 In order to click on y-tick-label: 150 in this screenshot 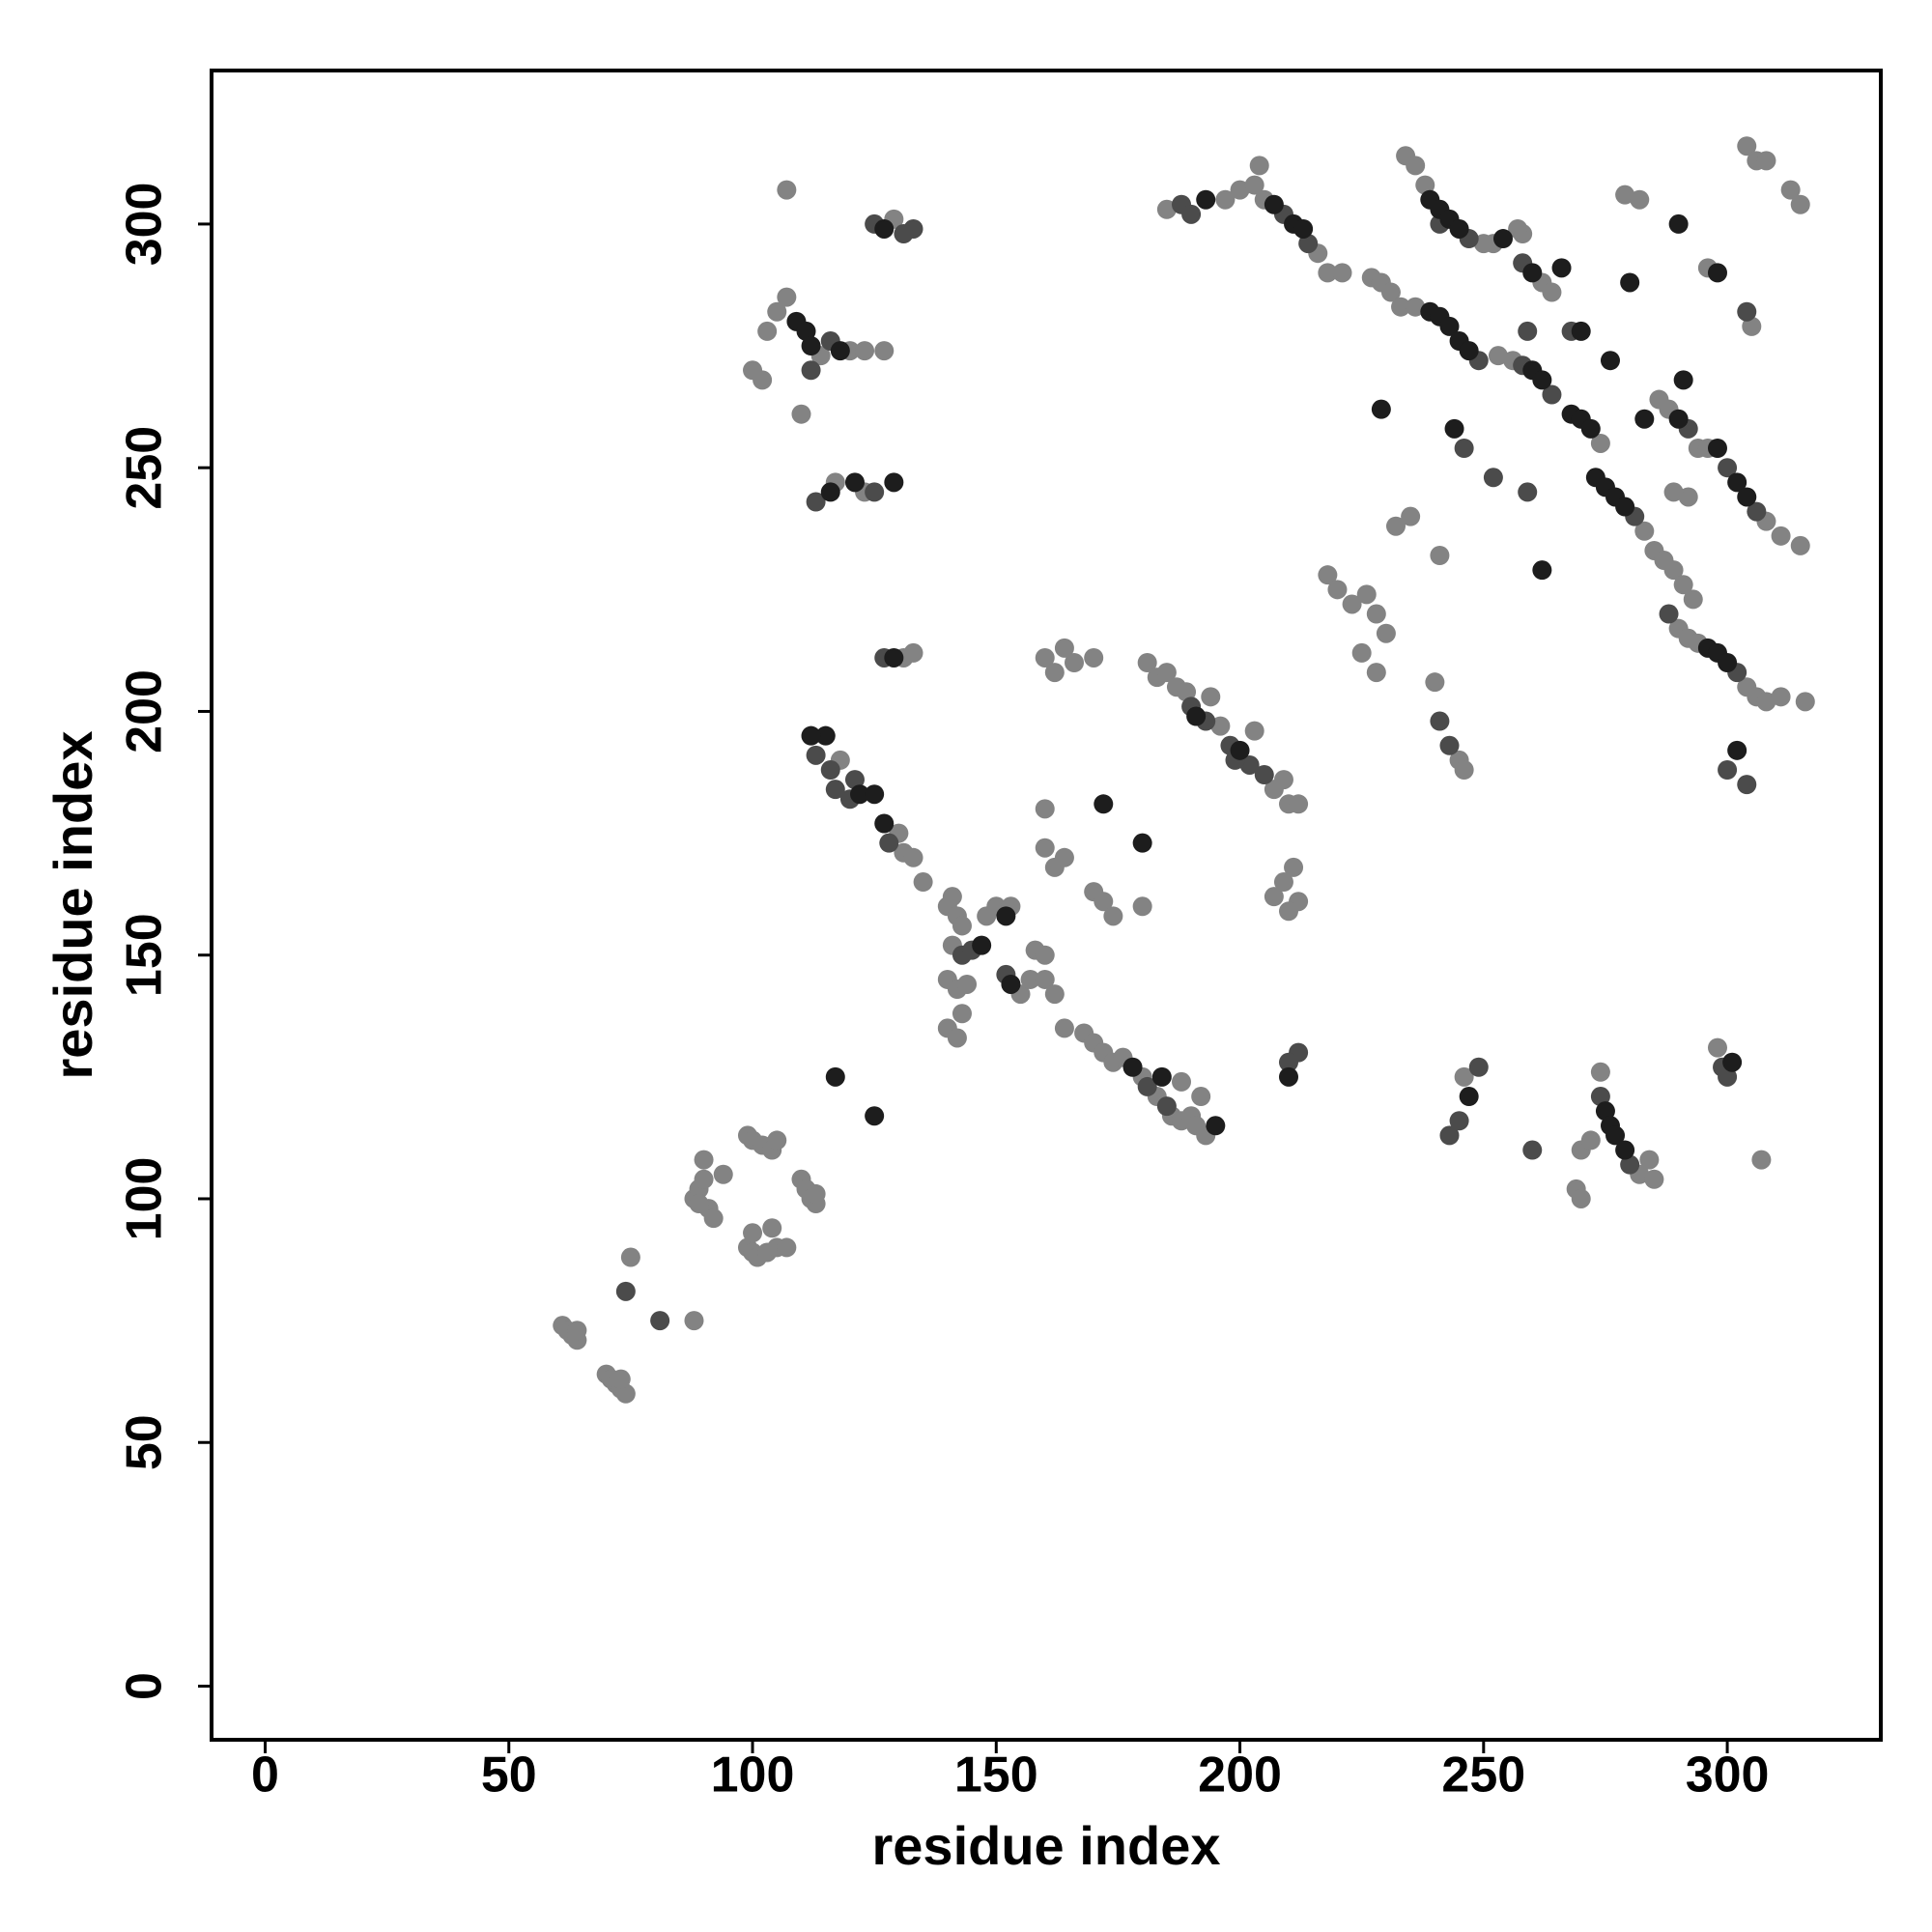, I will do `click(145, 955)`.